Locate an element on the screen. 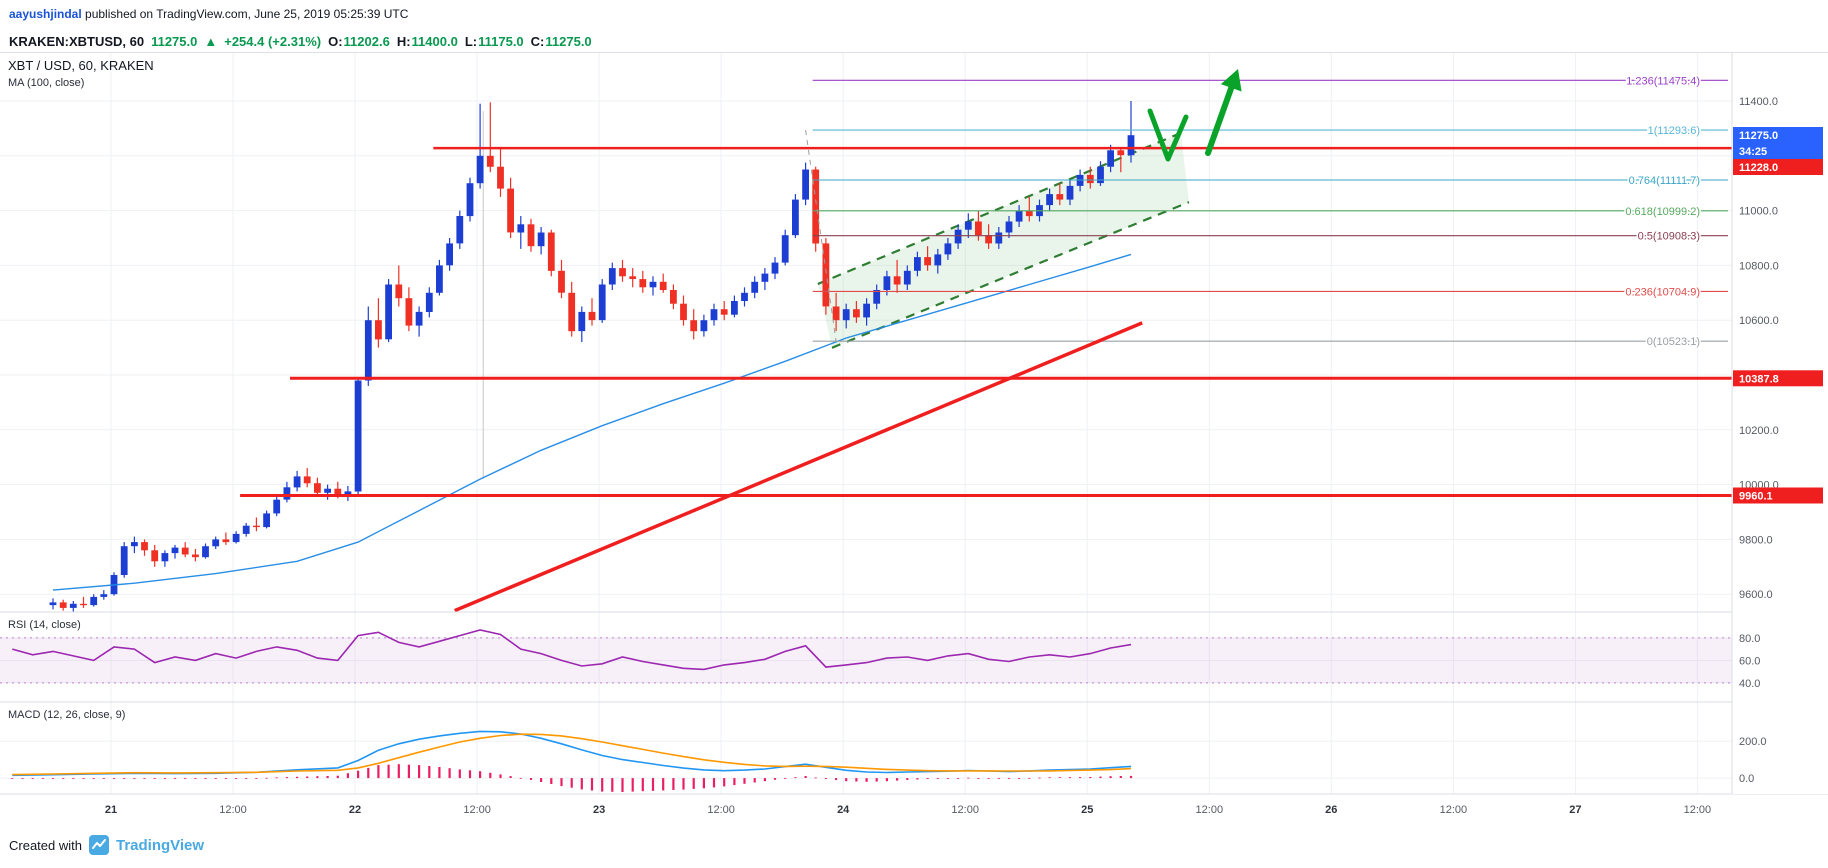 Image resolution: width=1828 pixels, height=868 pixels. low-value: L: 11175.0 is located at coordinates (494, 41).